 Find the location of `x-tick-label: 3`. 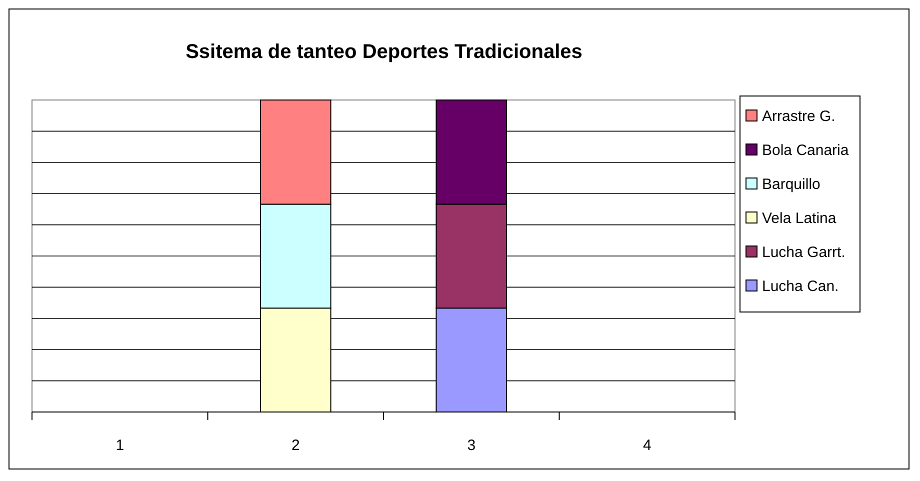

x-tick-label: 3 is located at coordinates (471, 445).